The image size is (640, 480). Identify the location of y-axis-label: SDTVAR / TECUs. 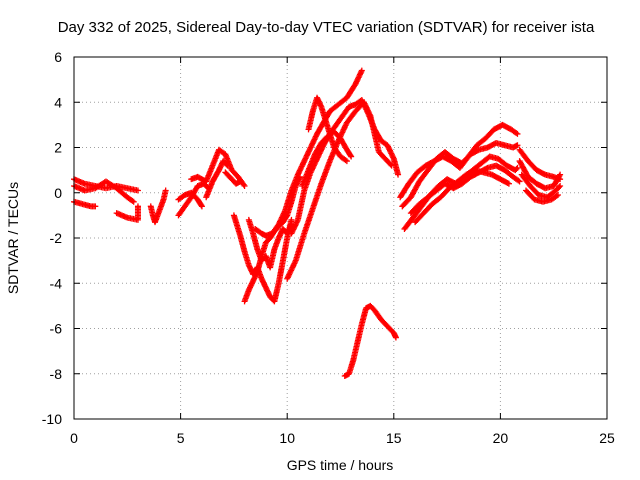
(13, 238).